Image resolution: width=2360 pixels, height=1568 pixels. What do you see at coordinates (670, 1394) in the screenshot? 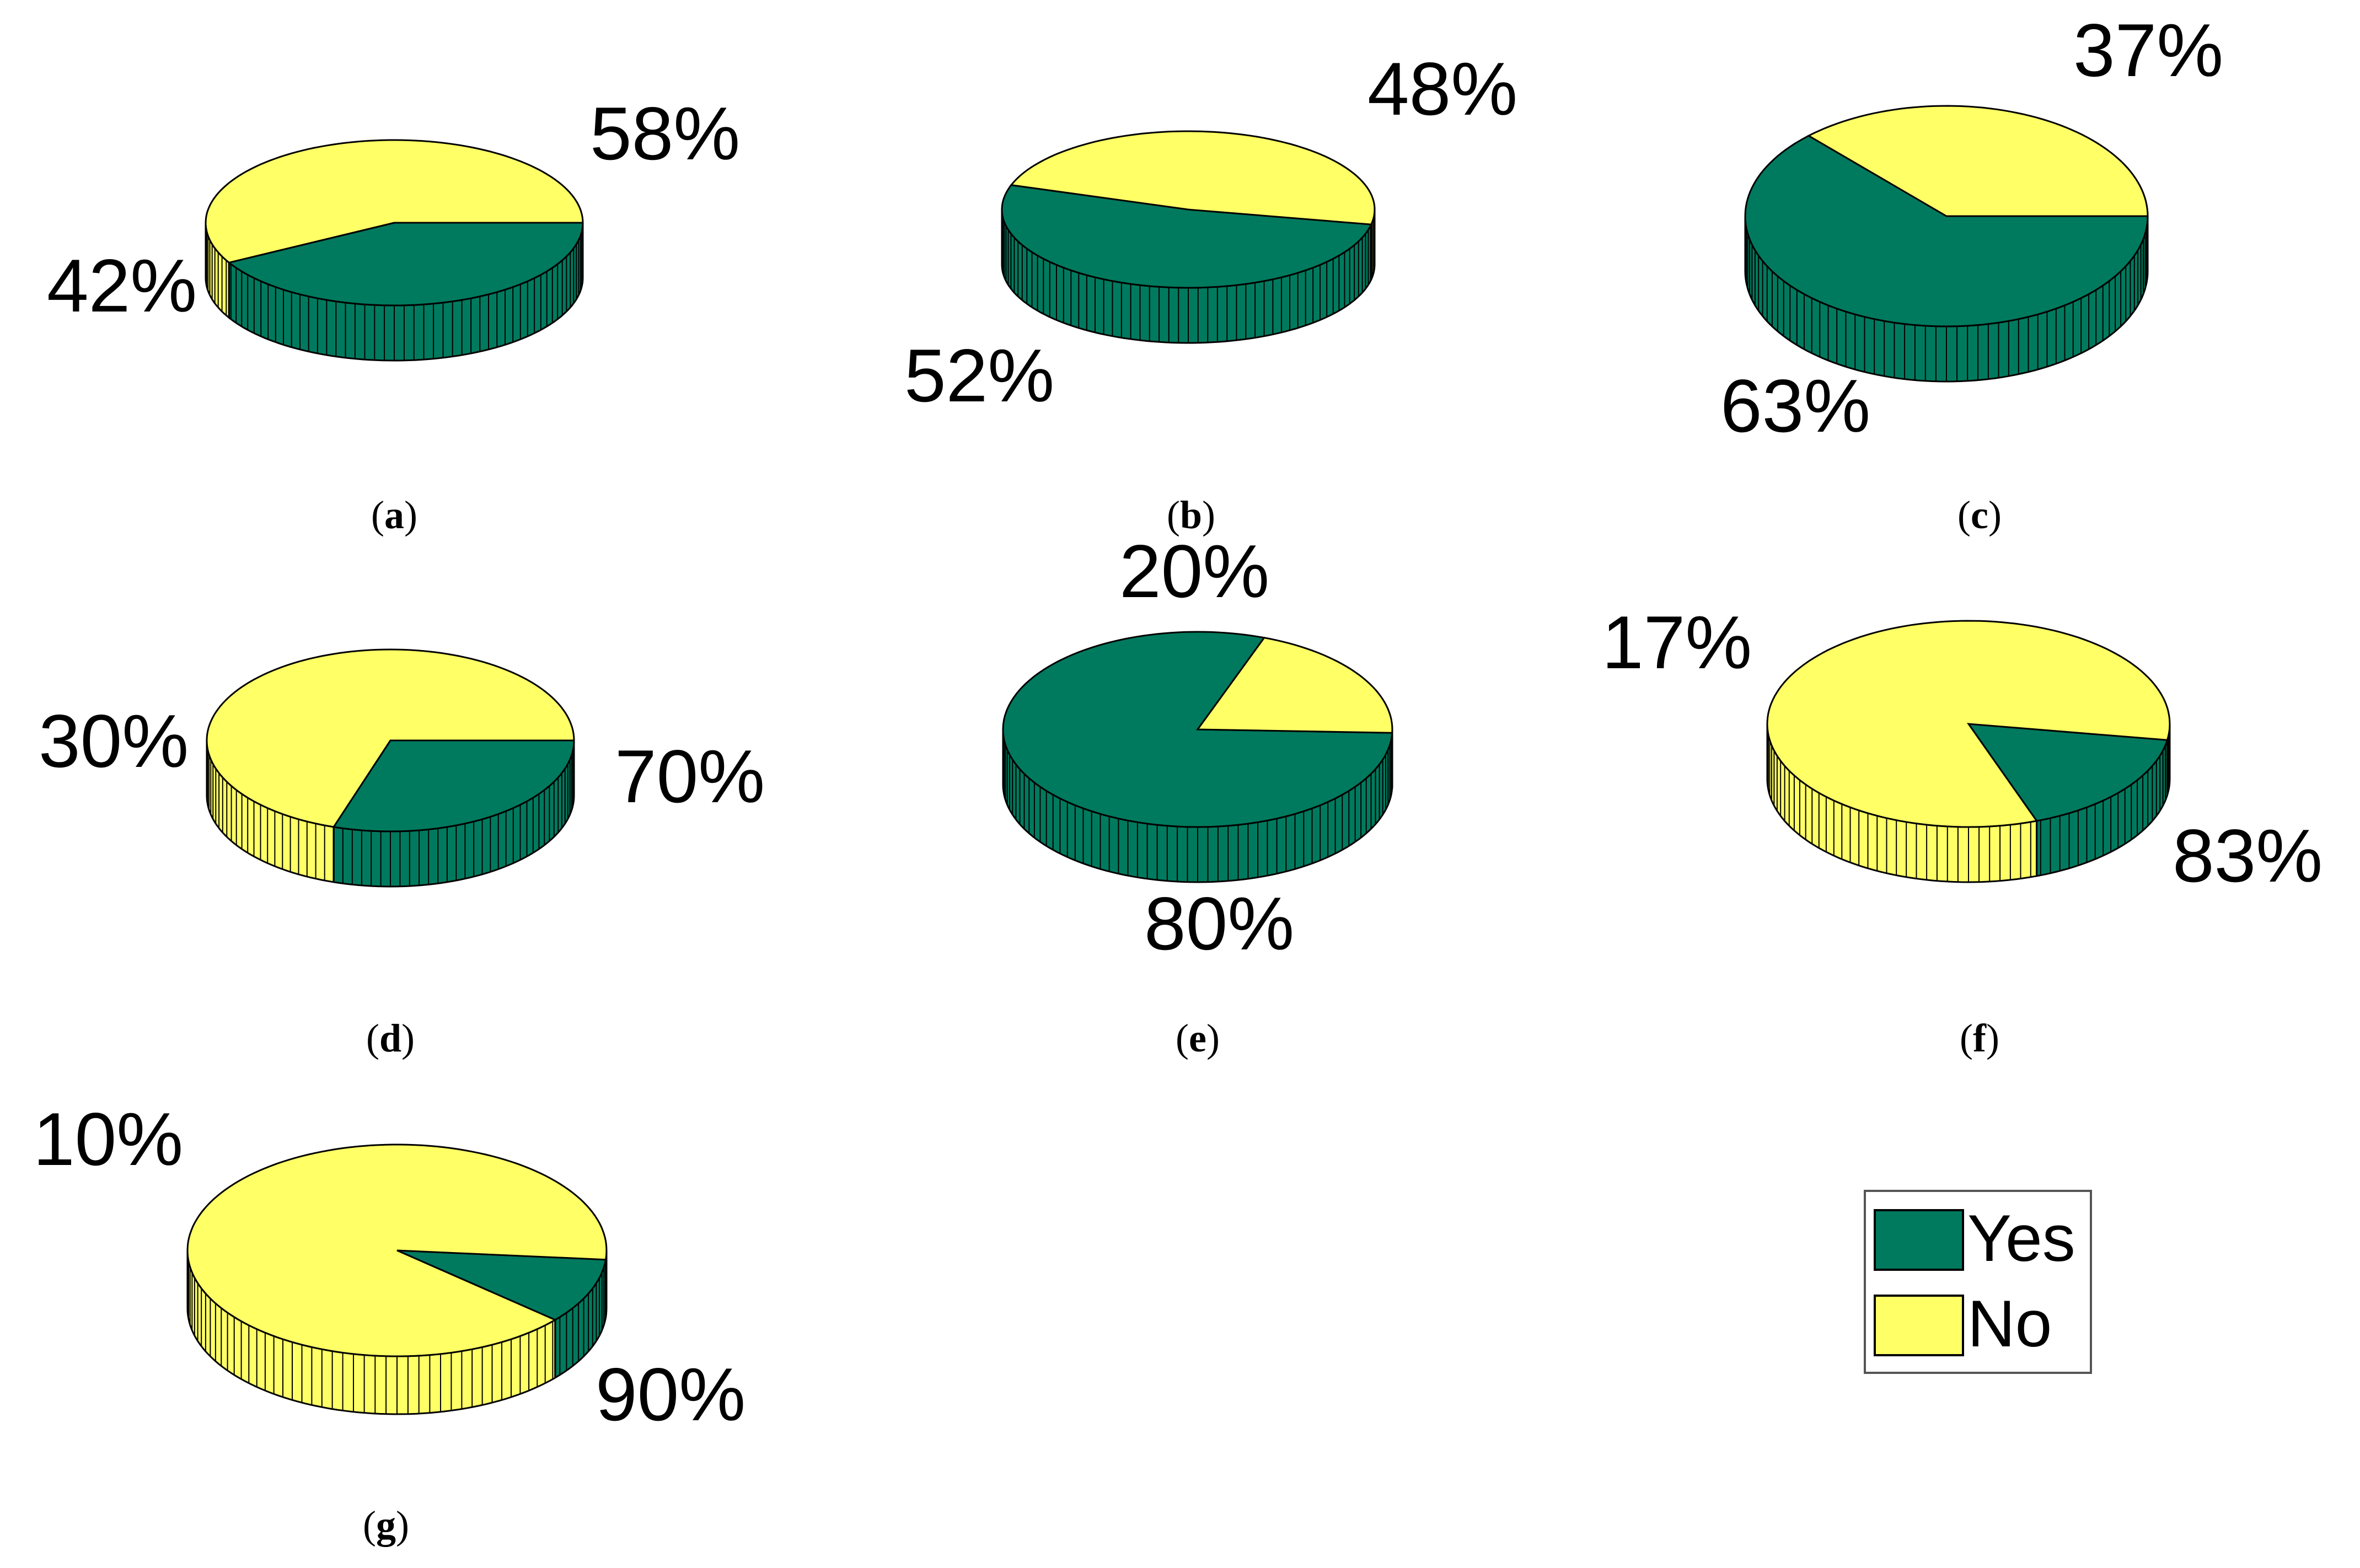
I see `data-label-no: 90%` at bounding box center [670, 1394].